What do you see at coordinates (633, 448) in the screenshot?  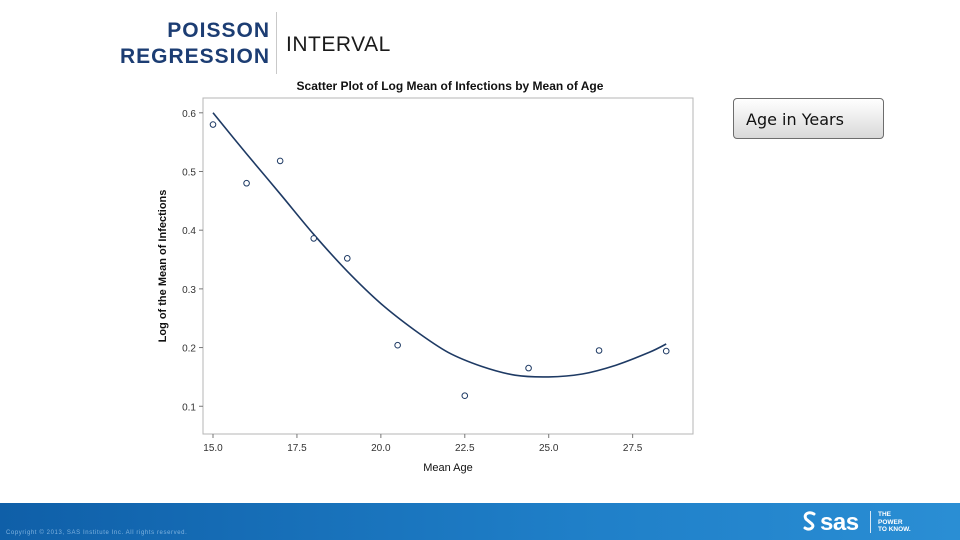 I see `x-tick-label: 27.5` at bounding box center [633, 448].